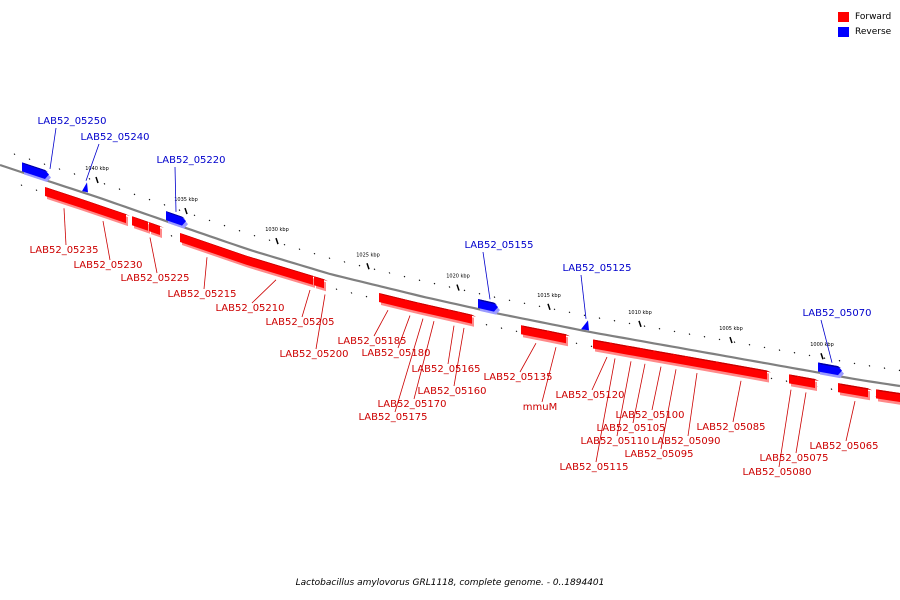 This screenshot has height=600, width=900. I want to click on forward-gene-label: LAB52_05110, so click(614, 441).